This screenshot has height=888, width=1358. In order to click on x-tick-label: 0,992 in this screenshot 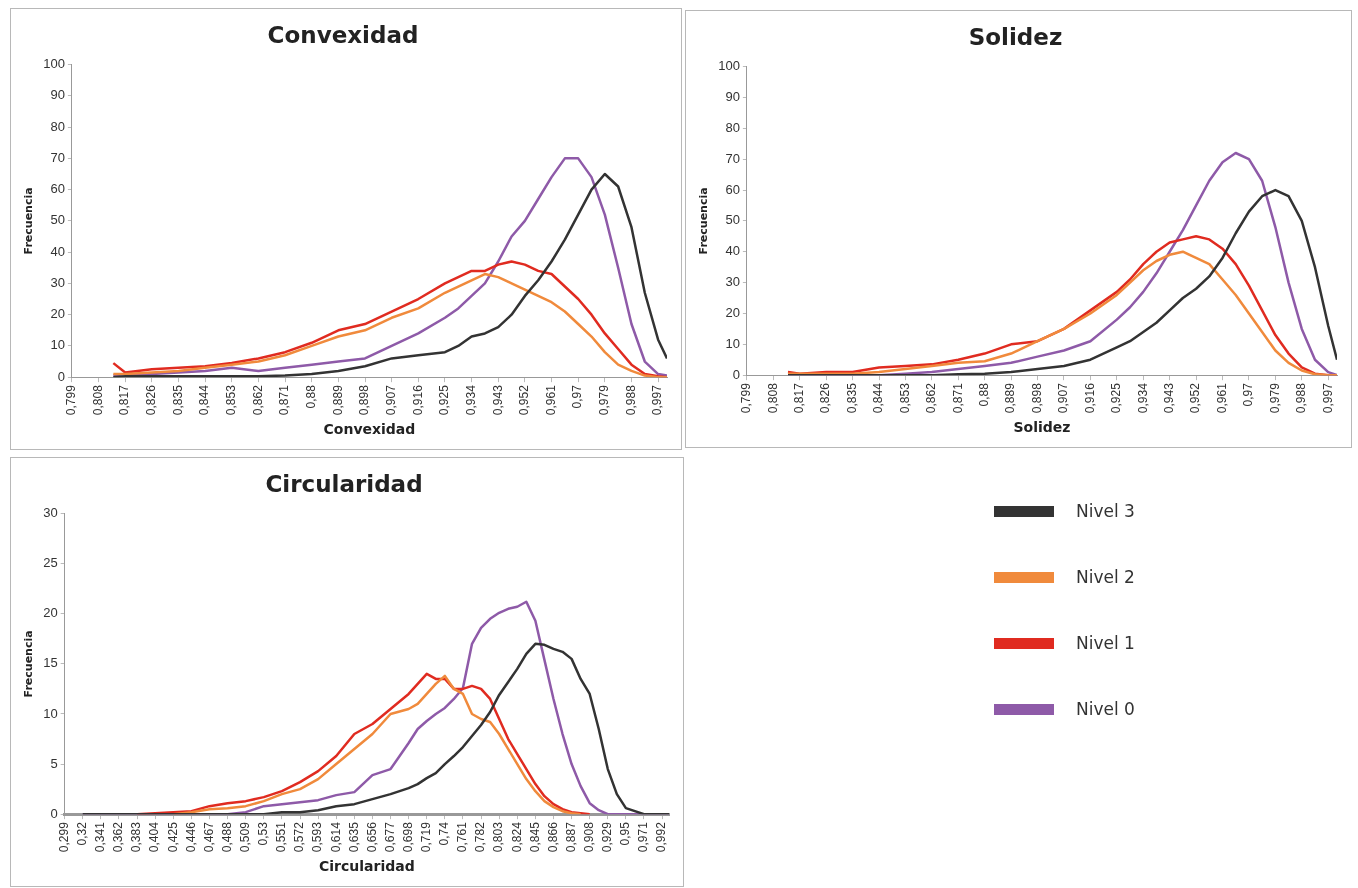, I will do `click(661, 837)`.